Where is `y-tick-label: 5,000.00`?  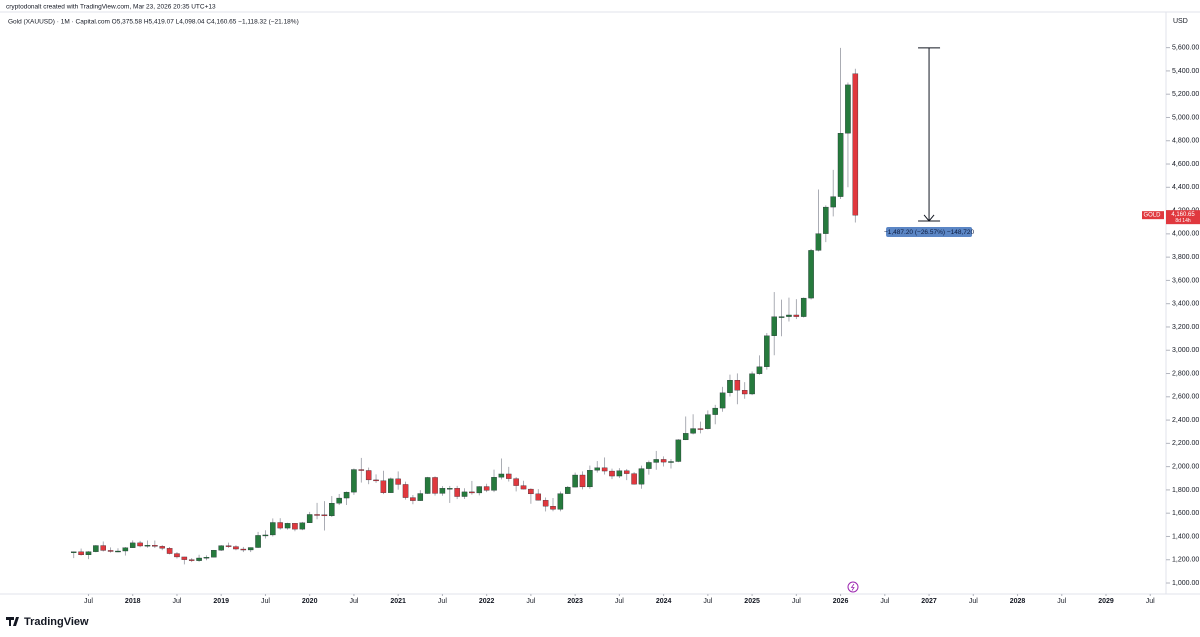
y-tick-label: 5,000.00 is located at coordinates (1185, 117).